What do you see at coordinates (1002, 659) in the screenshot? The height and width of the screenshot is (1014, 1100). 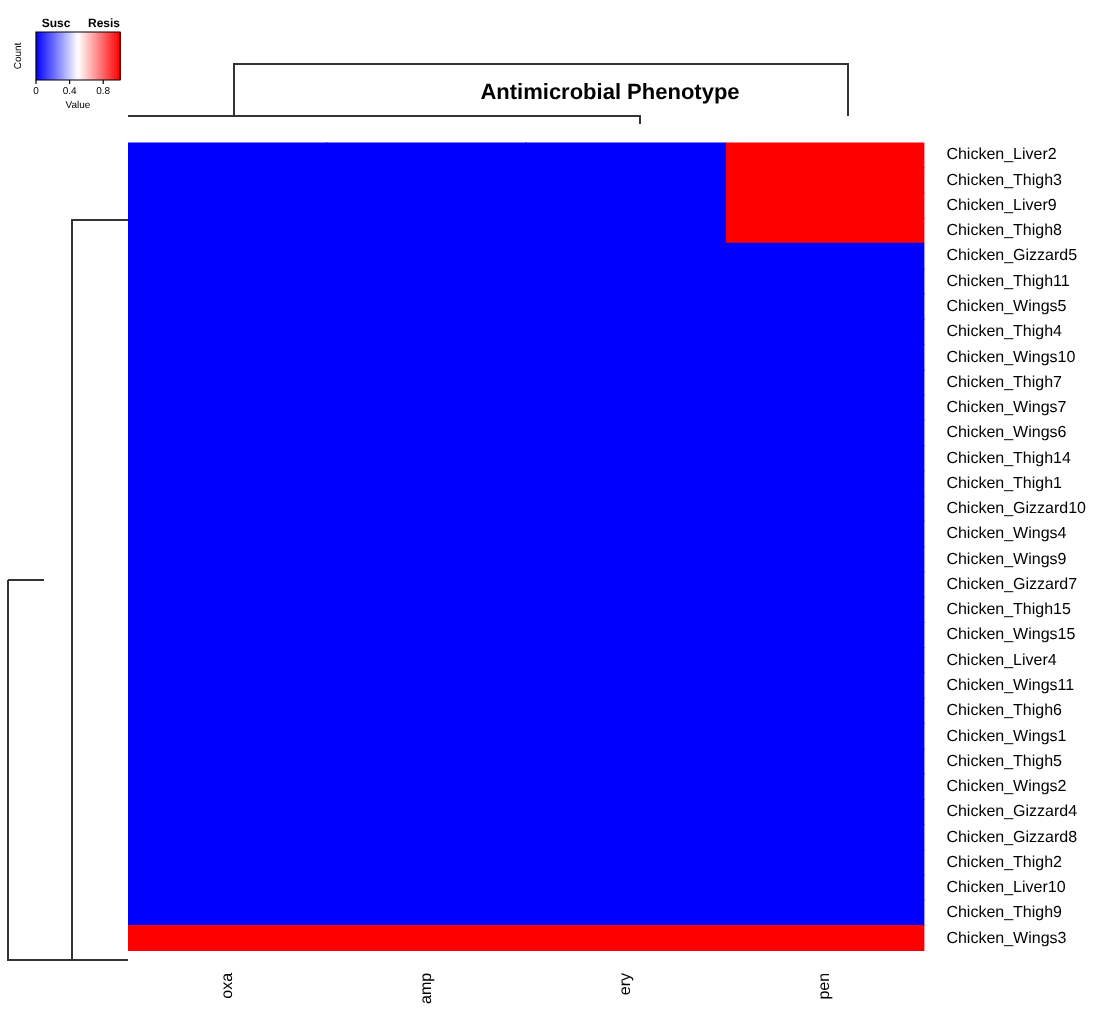 I see `y-tick-label: Chicken_Liver4` at bounding box center [1002, 659].